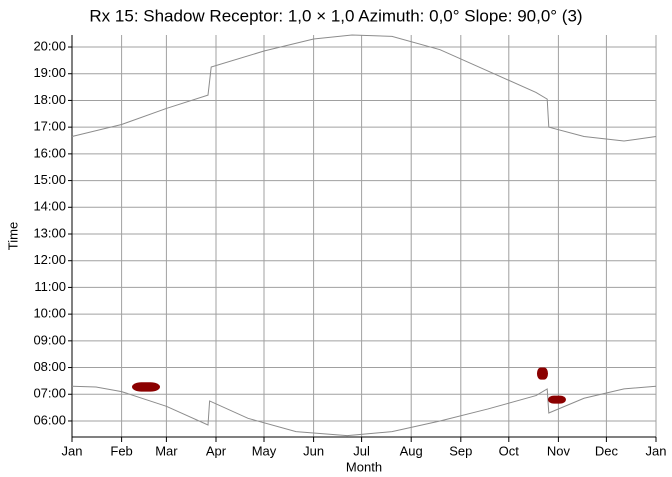 This screenshot has width=672, height=477. I want to click on x-tick-label: Aug, so click(411, 450).